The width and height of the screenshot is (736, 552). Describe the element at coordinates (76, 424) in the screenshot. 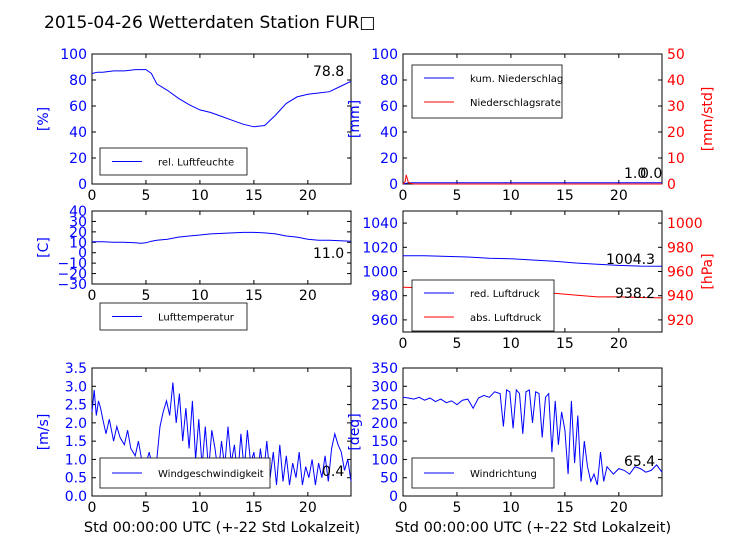

I see `y-tick-label: 2.0` at that location.